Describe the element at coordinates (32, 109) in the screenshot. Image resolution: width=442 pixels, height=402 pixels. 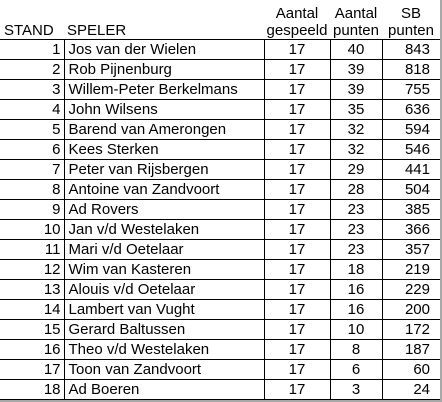
I see `cell-stand: 4` at that location.